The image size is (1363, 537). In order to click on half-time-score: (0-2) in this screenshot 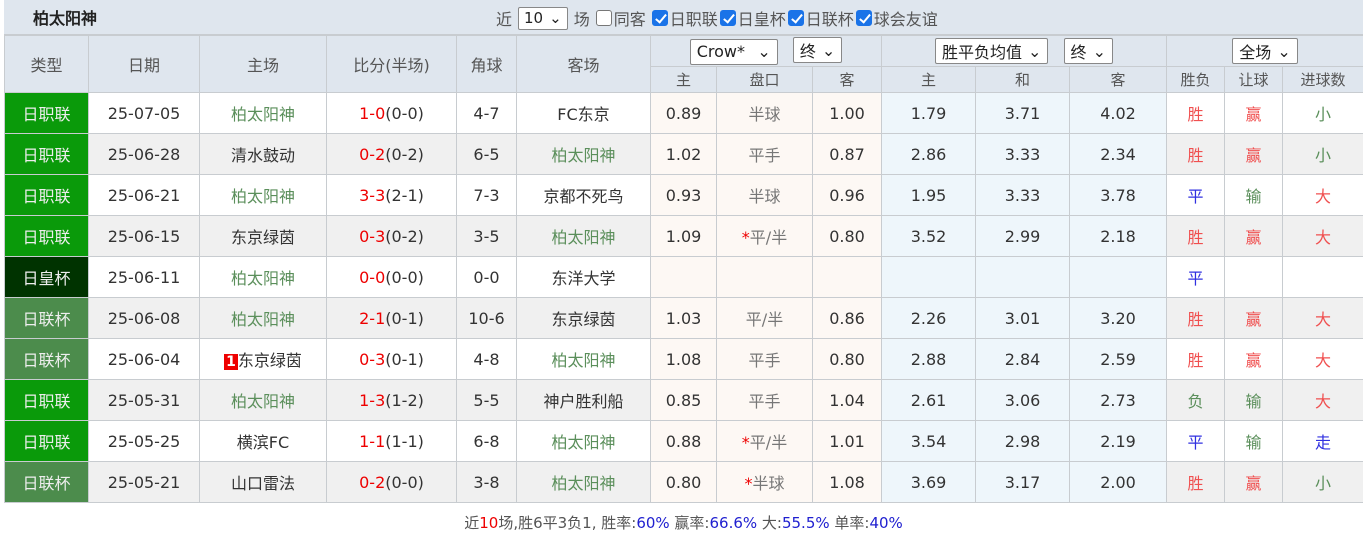, I will do `click(404, 236)`.